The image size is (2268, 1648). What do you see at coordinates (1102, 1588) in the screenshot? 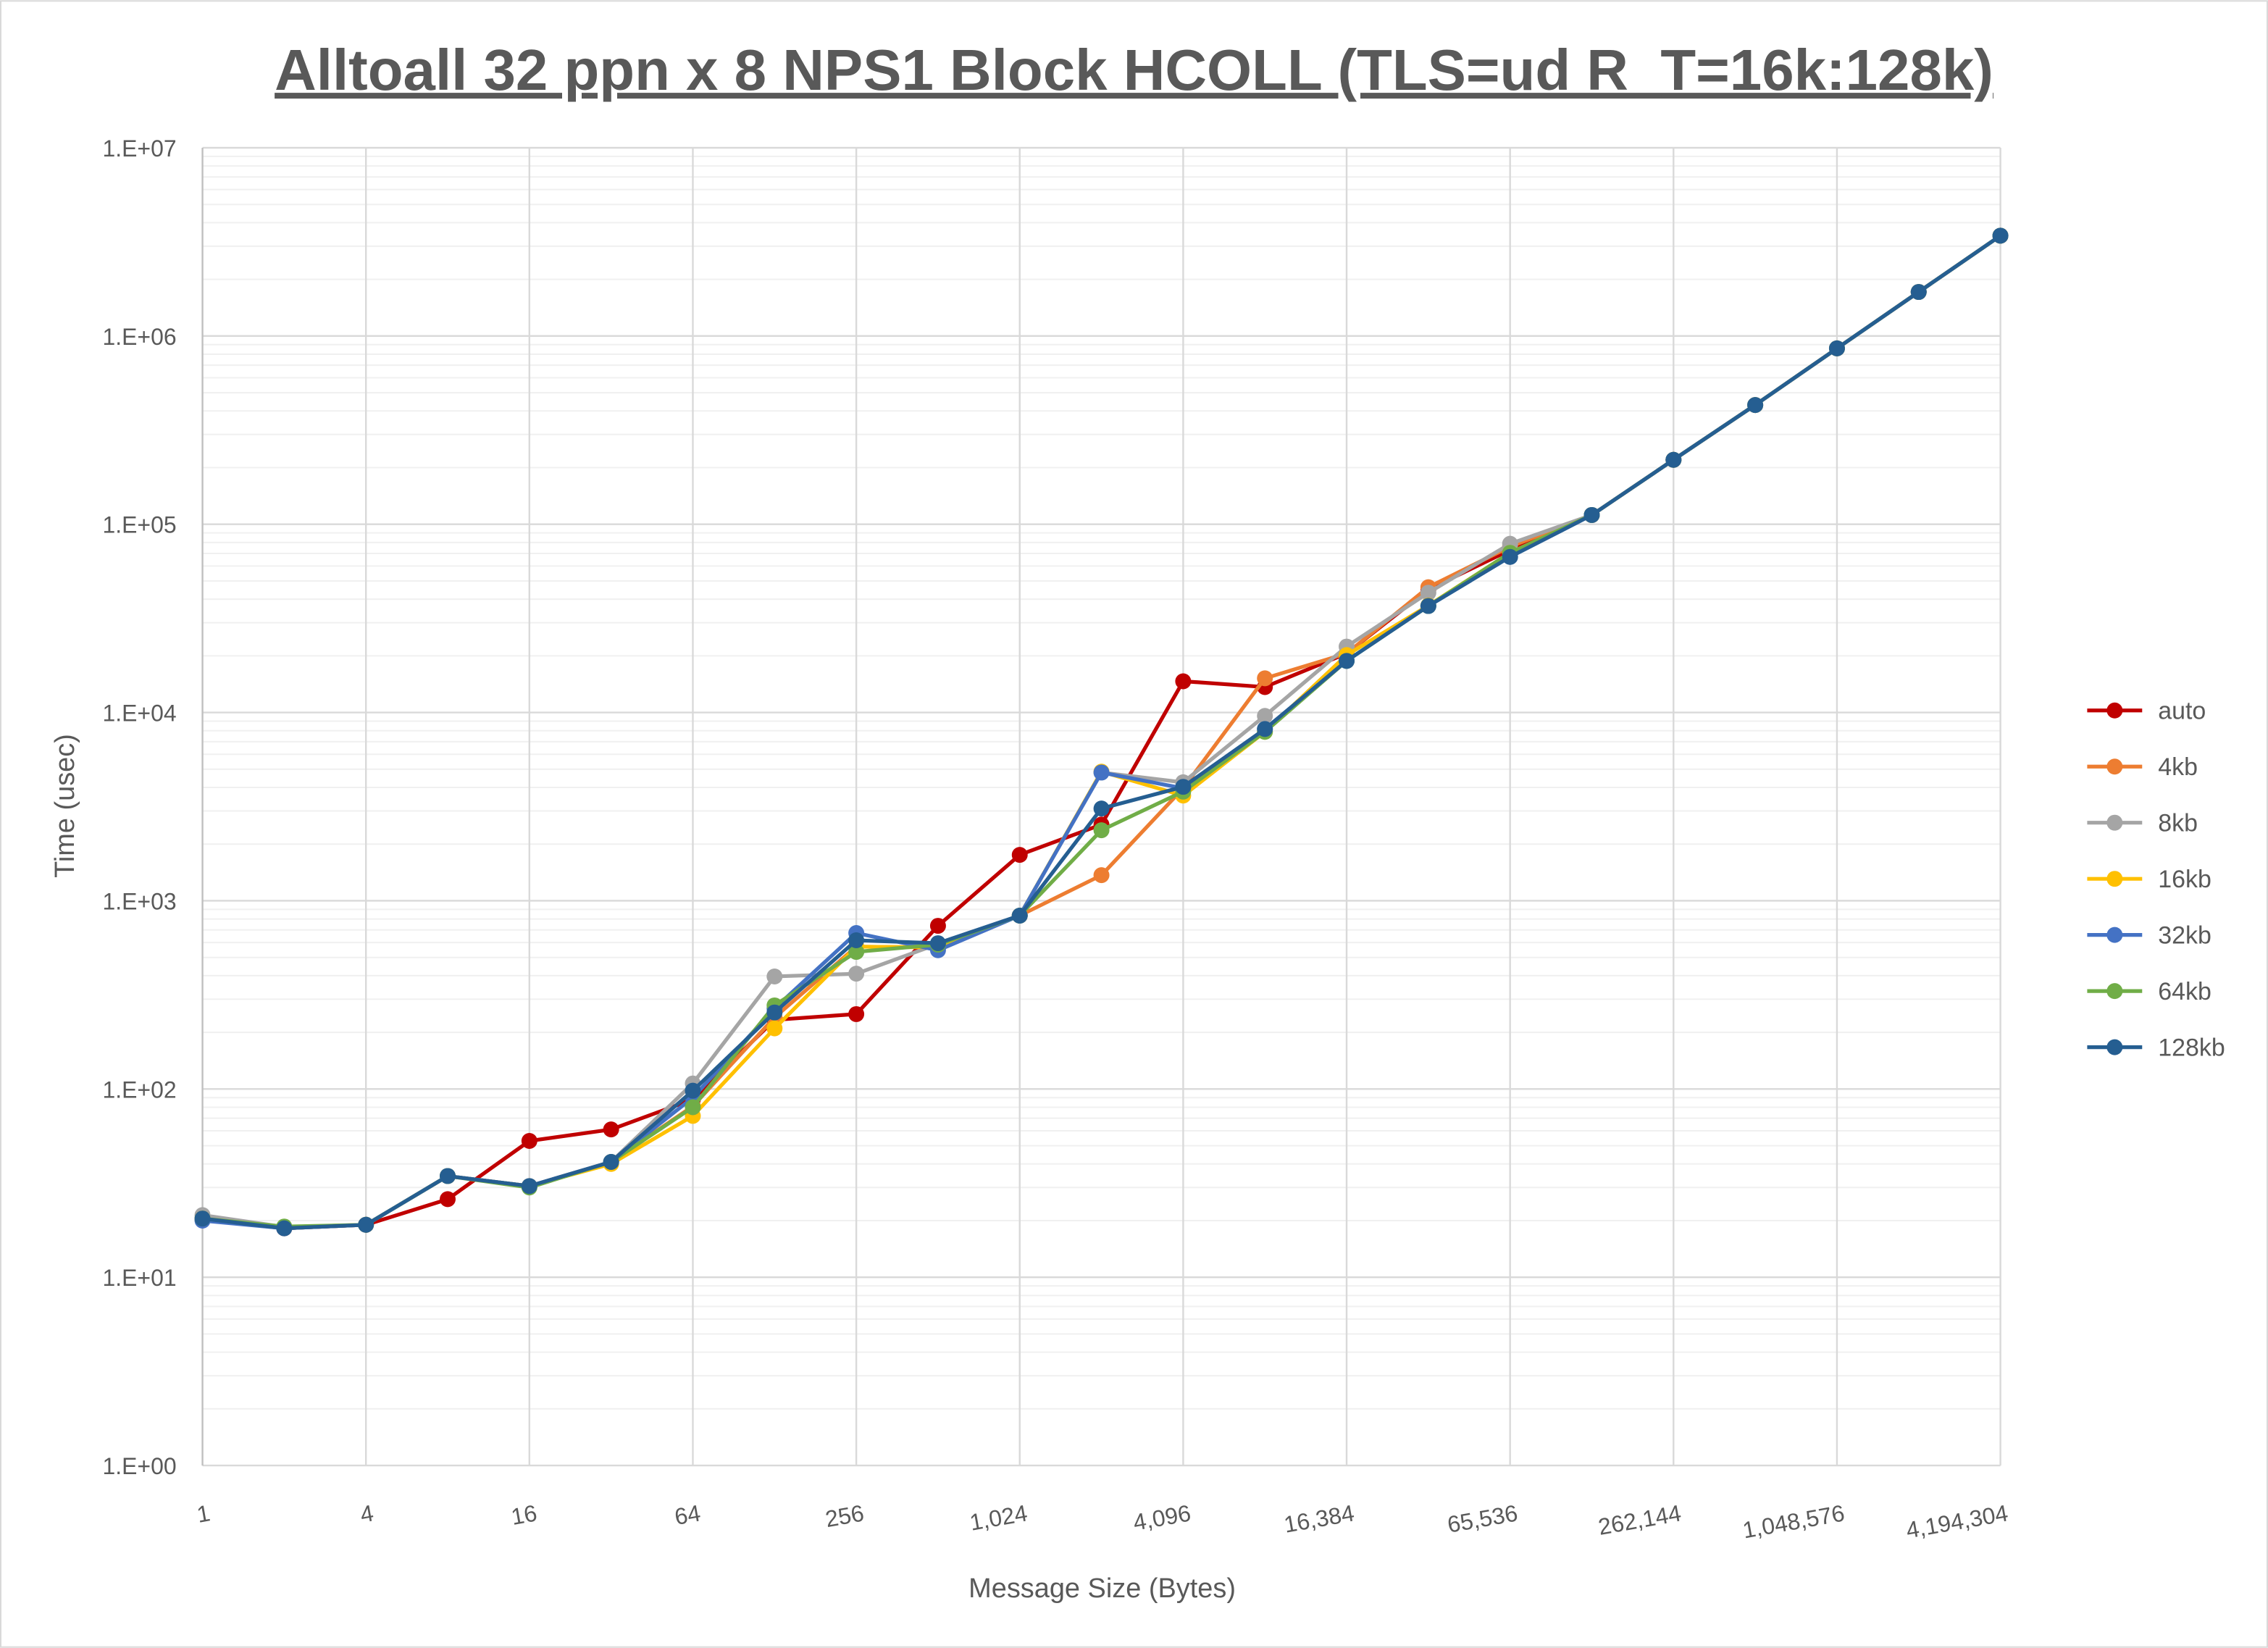
I see `x-axis-label: Message Size (Bytes)` at bounding box center [1102, 1588].